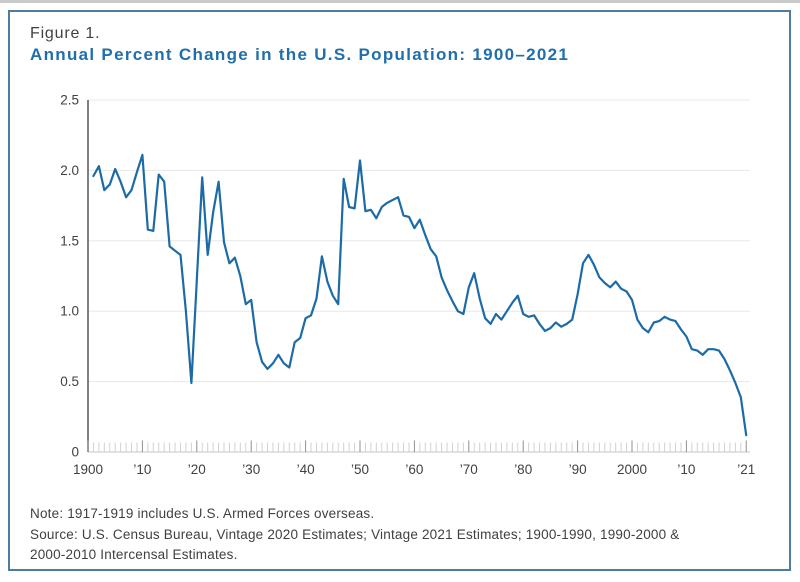 Image resolution: width=800 pixels, height=582 pixels. What do you see at coordinates (69, 240) in the screenshot?
I see `y-tick-label: 1.5` at bounding box center [69, 240].